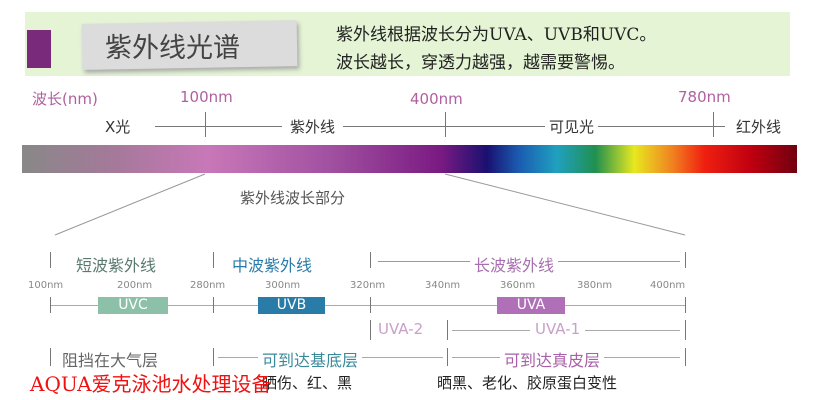 Image resolution: width=830 pixels, height=400 pixels. Describe the element at coordinates (443, 285) in the screenshot. I see `nm-label: 340nm` at that location.